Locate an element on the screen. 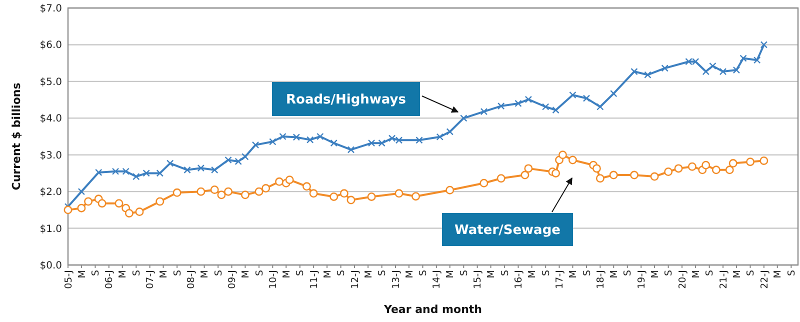 The width and height of the screenshot is (800, 322). x-tick-label: 05-J is located at coordinates (68, 279).